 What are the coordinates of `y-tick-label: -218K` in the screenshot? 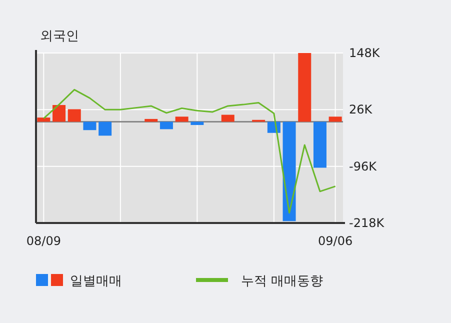 It's located at (367, 223).